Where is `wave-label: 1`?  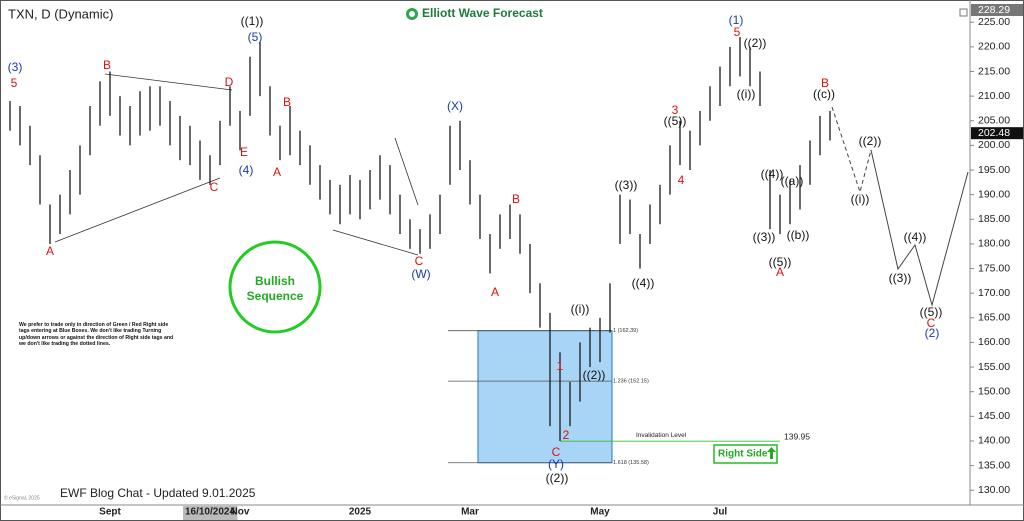
wave-label: 1 is located at coordinates (560, 366).